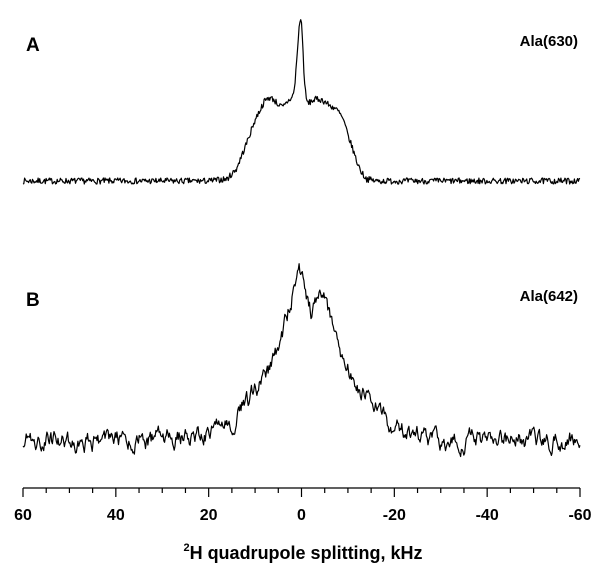 The height and width of the screenshot is (568, 597). I want to click on panel-a-series-label: Ala(630), so click(549, 41).